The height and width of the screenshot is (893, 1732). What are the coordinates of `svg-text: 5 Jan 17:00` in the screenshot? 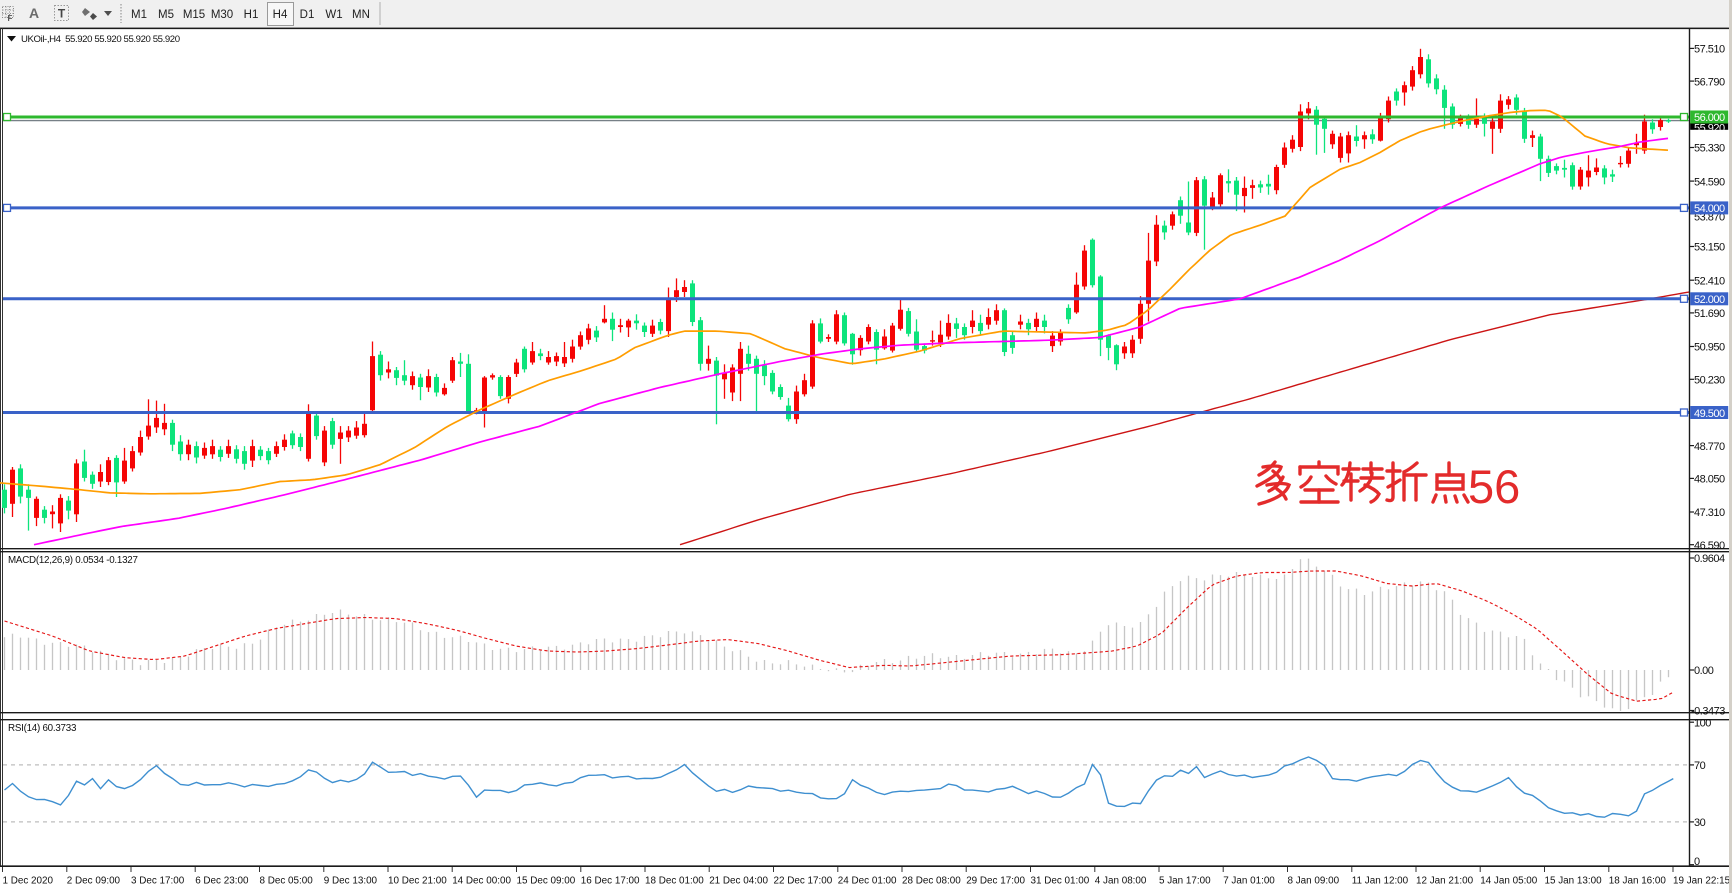 It's located at (1185, 881).